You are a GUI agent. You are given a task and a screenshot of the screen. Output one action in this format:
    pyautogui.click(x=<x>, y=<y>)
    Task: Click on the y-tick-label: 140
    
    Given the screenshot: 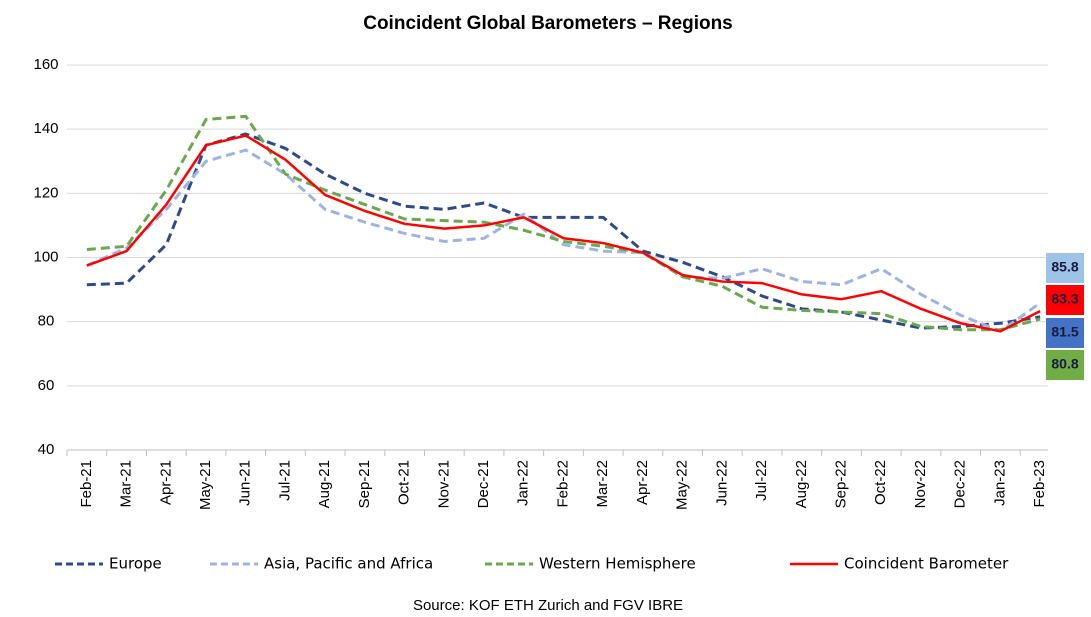 What is the action you would take?
    pyautogui.click(x=45, y=128)
    